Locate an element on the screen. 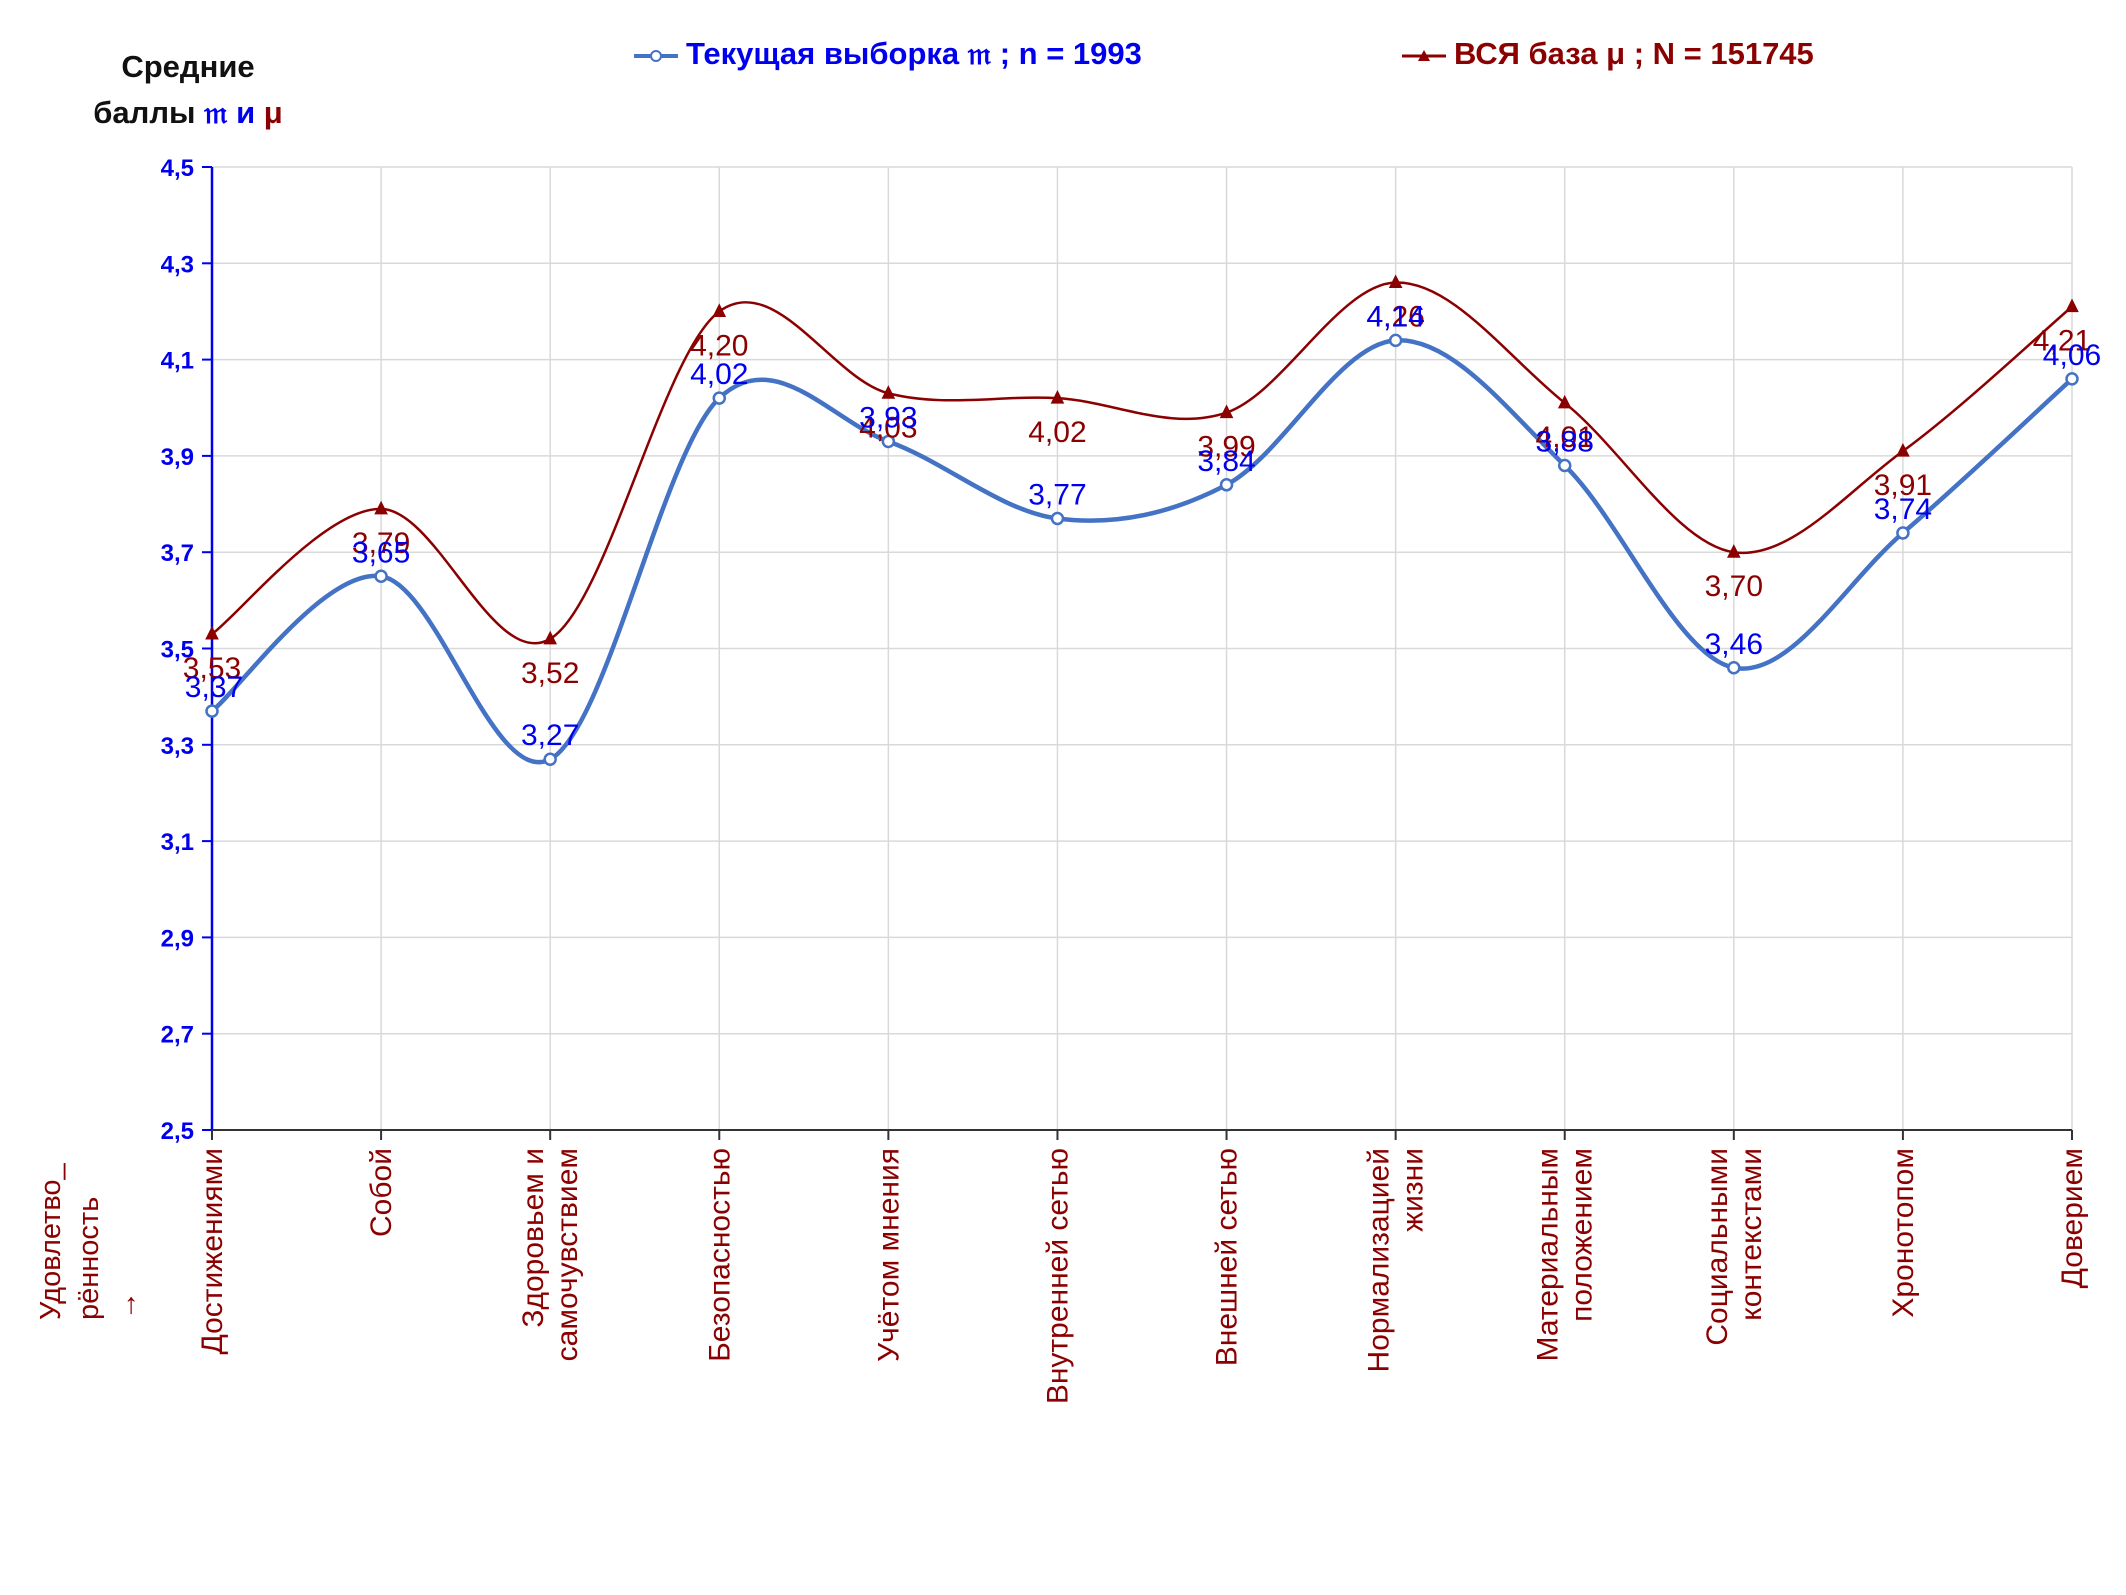  y-tick-label: 2,7 is located at coordinates (177, 1035).